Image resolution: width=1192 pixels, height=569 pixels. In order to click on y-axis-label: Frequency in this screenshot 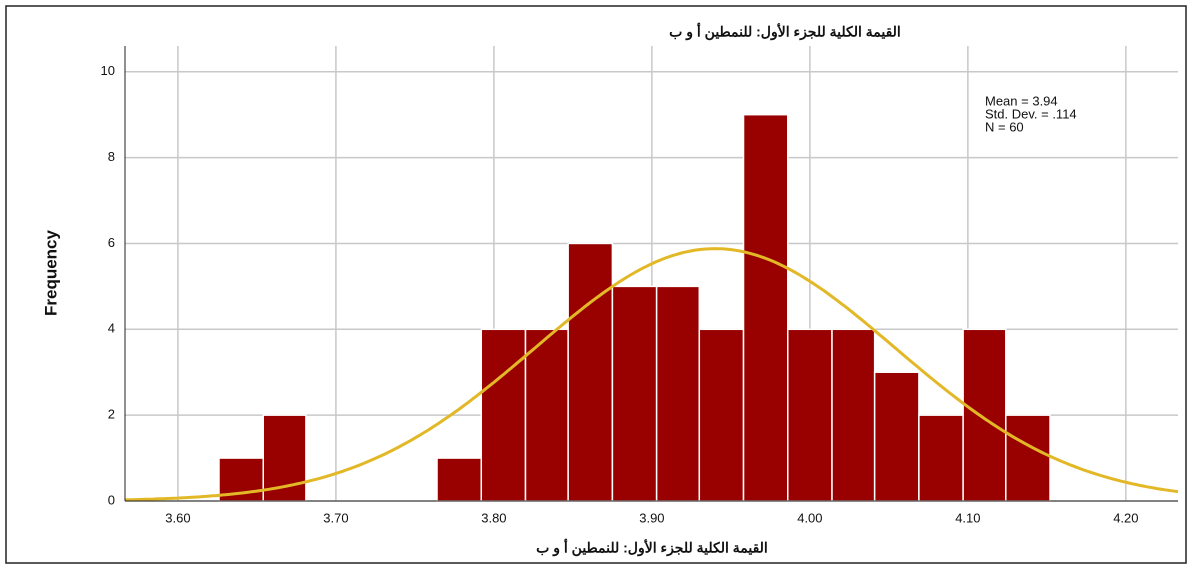, I will do `click(50, 272)`.